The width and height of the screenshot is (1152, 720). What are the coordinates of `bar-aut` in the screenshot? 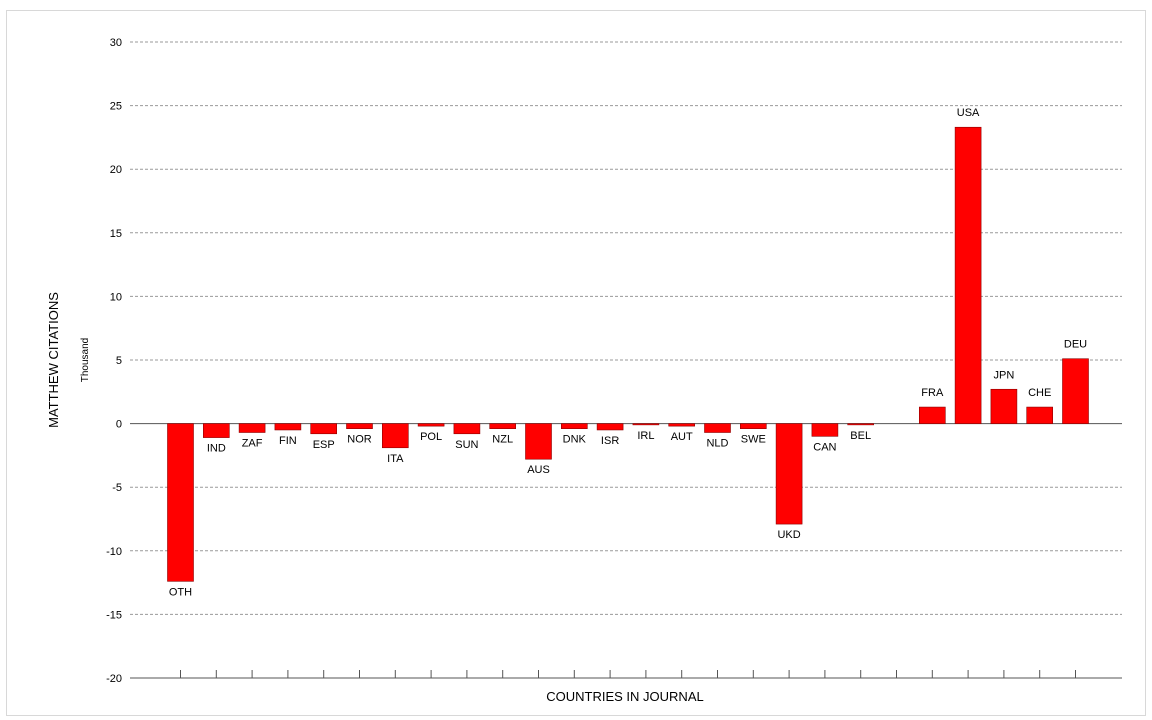 It's located at (682, 425).